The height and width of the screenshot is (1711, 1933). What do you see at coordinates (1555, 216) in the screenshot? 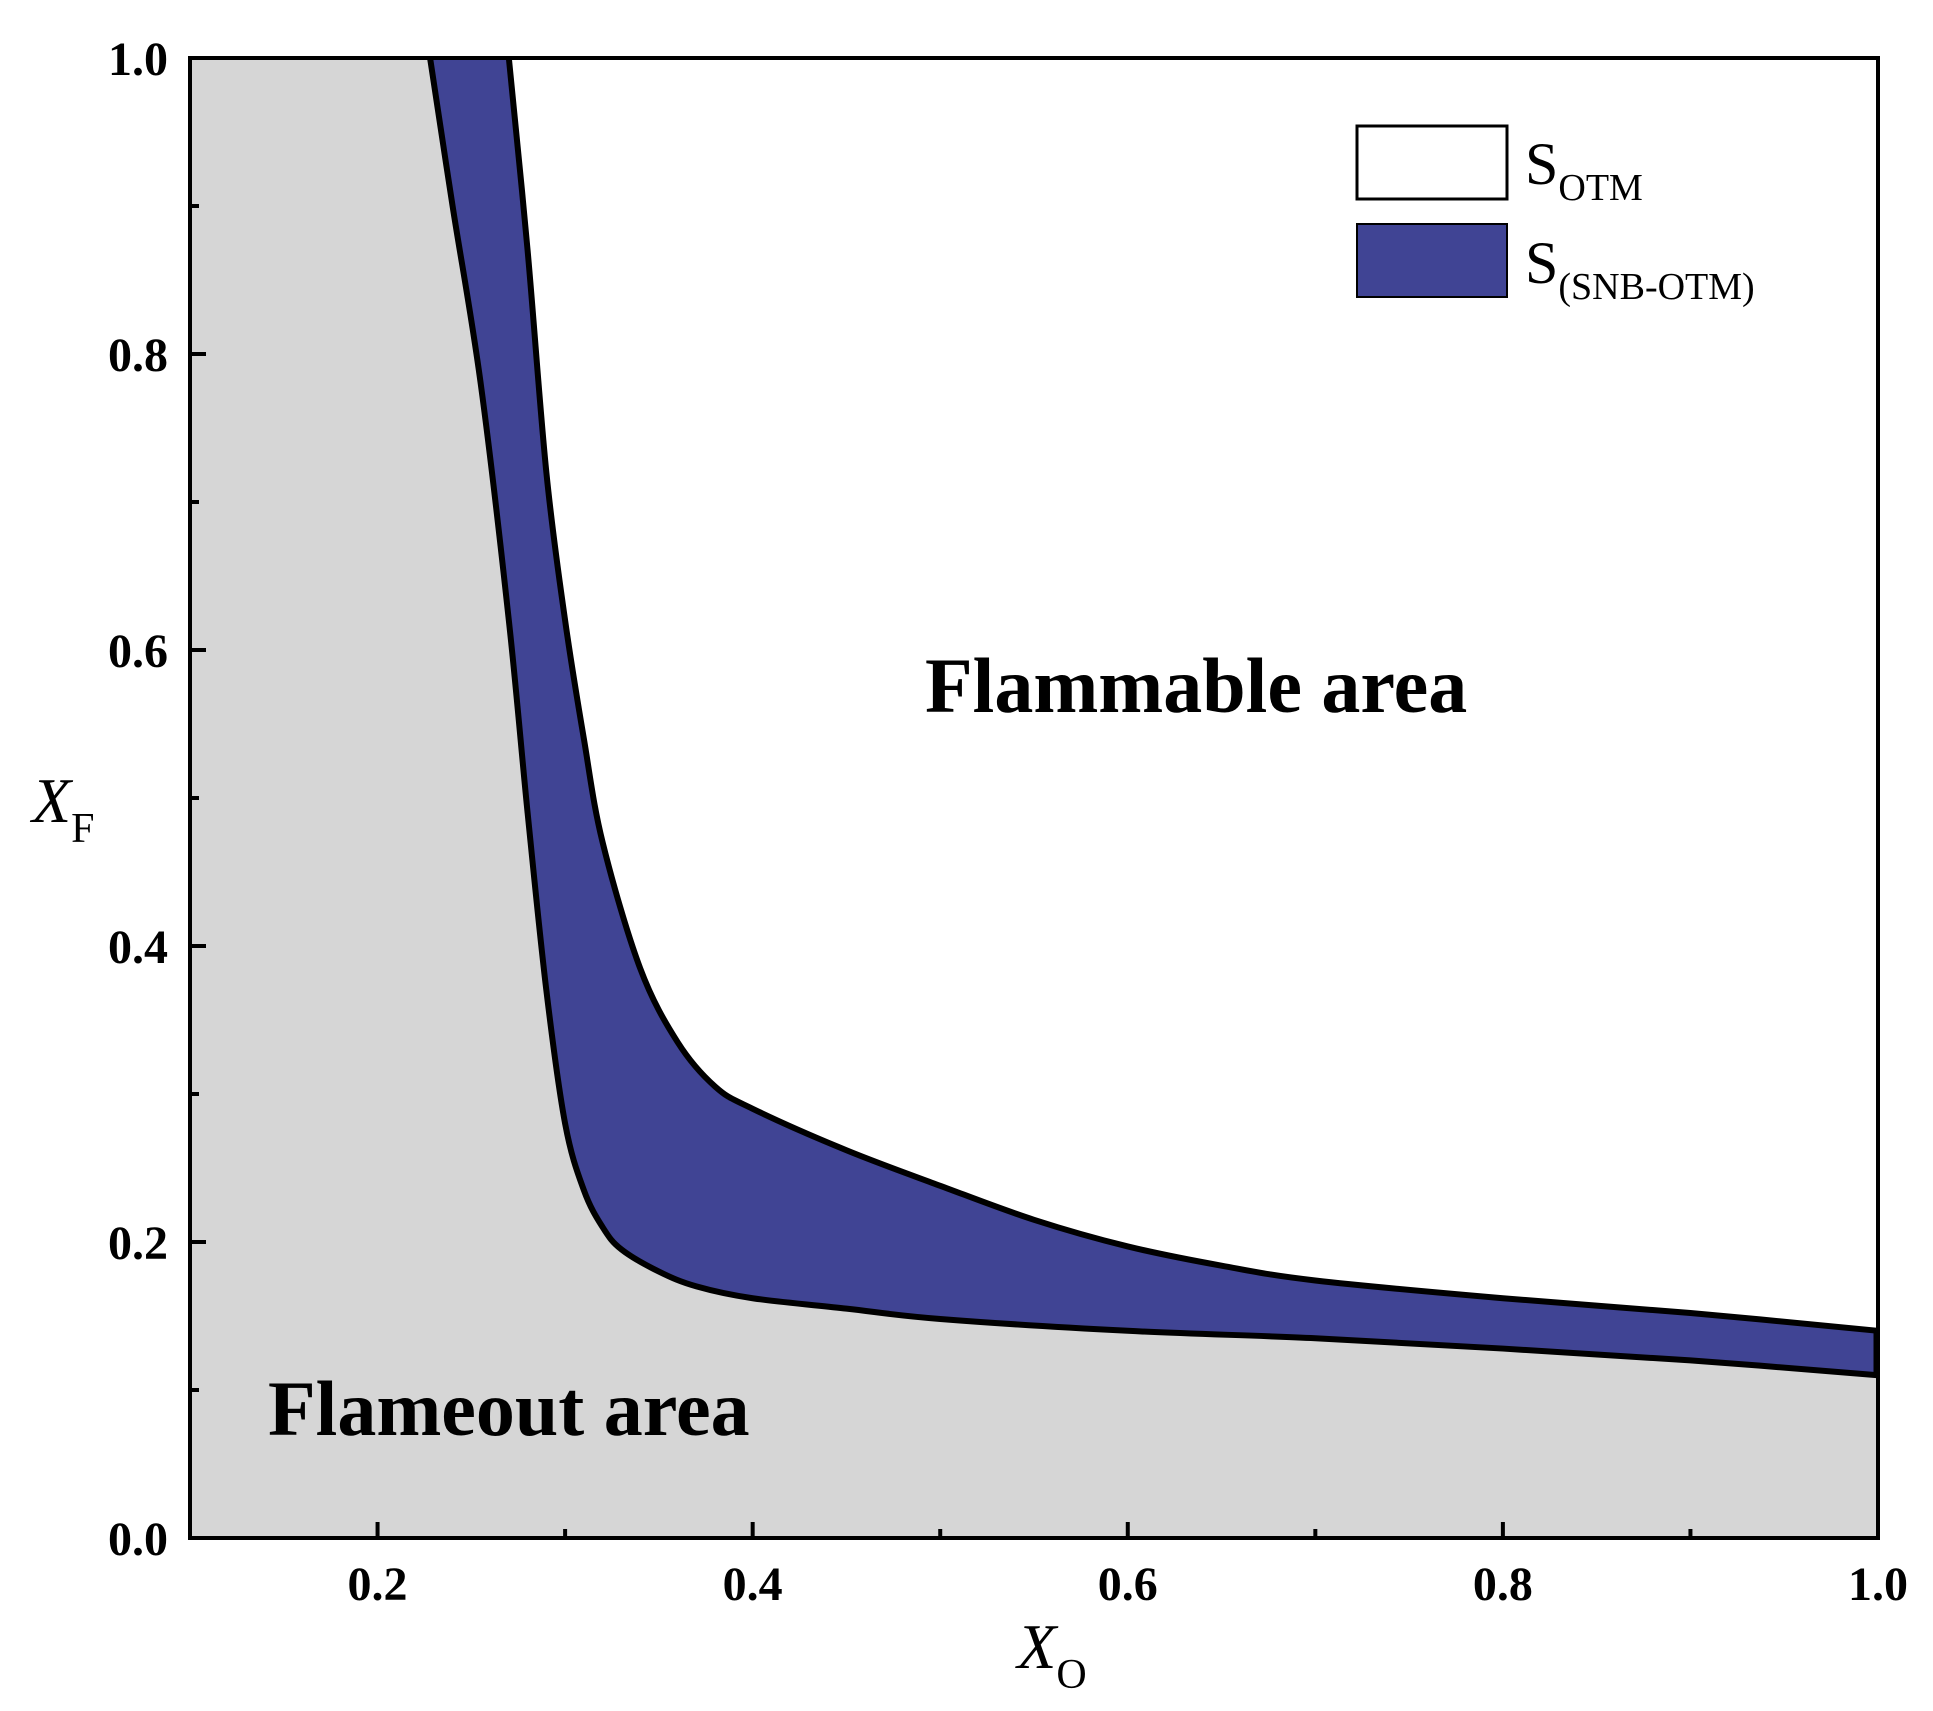
I see `legend: SOTM S(SNB-OTM)` at bounding box center [1555, 216].